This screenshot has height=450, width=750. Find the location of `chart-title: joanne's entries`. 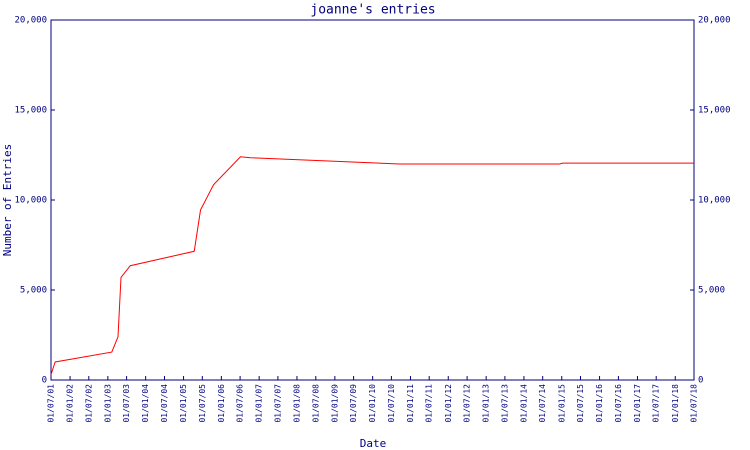

chart-title: joanne's entries is located at coordinates (372, 10).